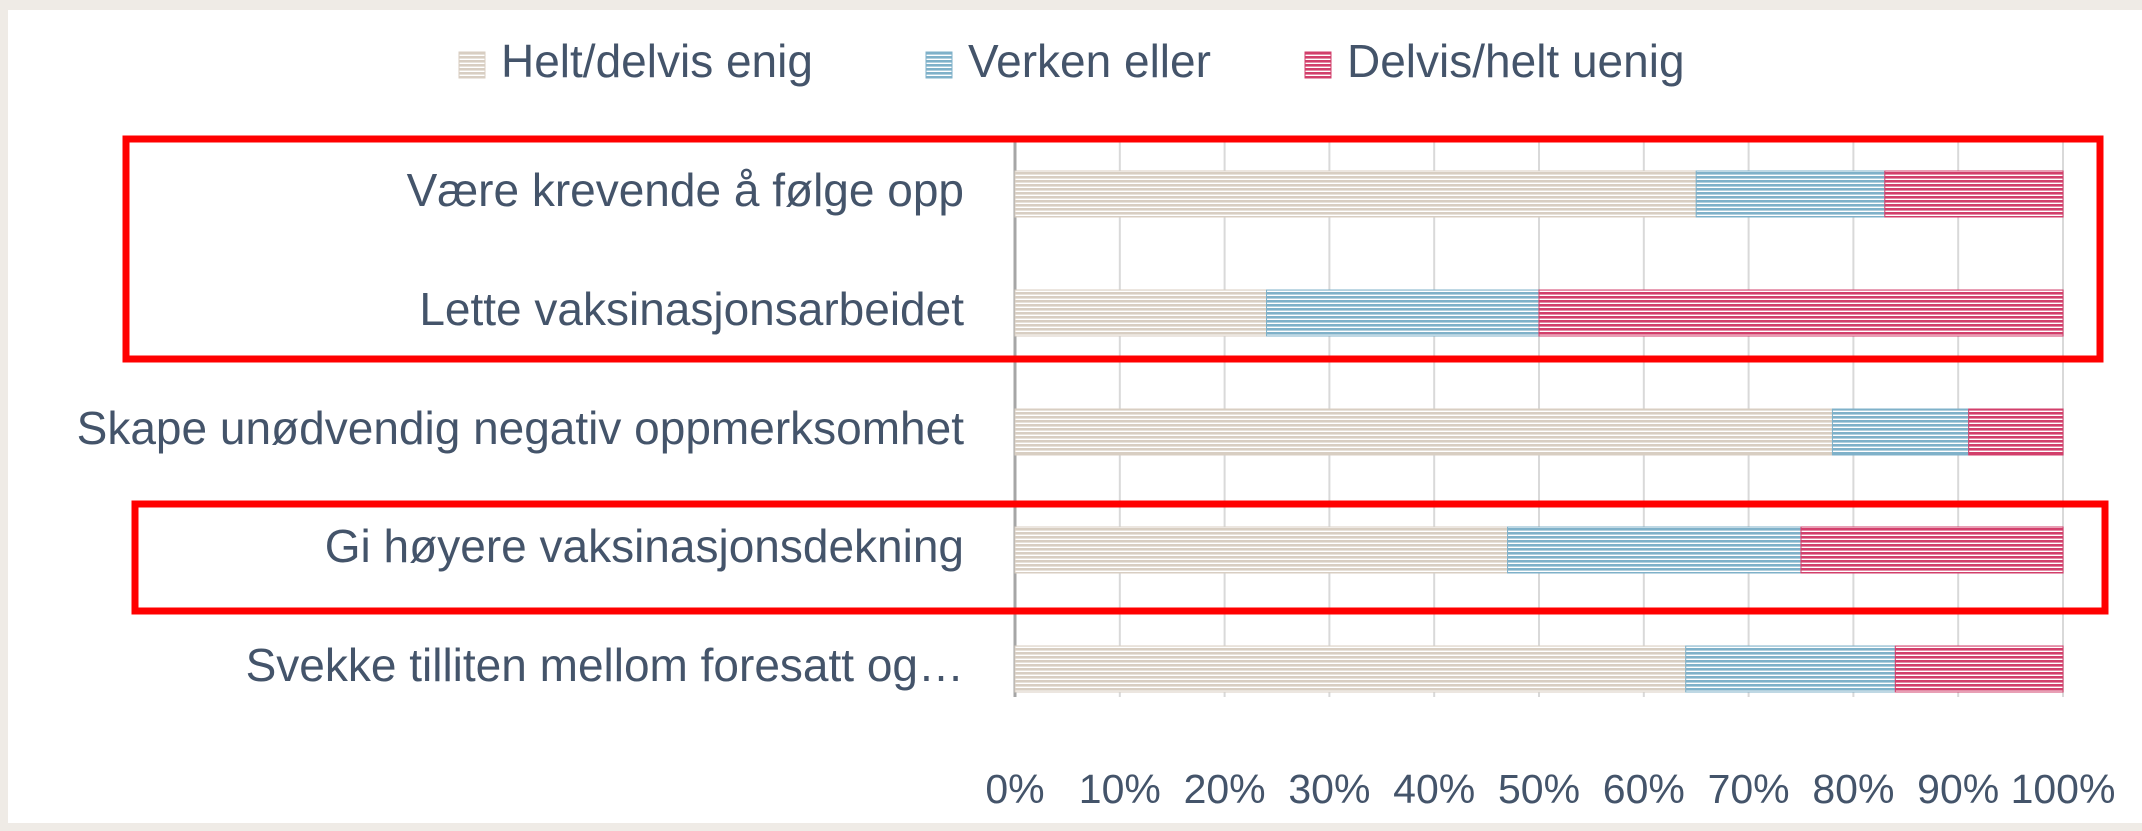  Describe the element at coordinates (691, 309) in the screenshot. I see `category-label: Lette vaksinasjonsarbeidet` at that location.